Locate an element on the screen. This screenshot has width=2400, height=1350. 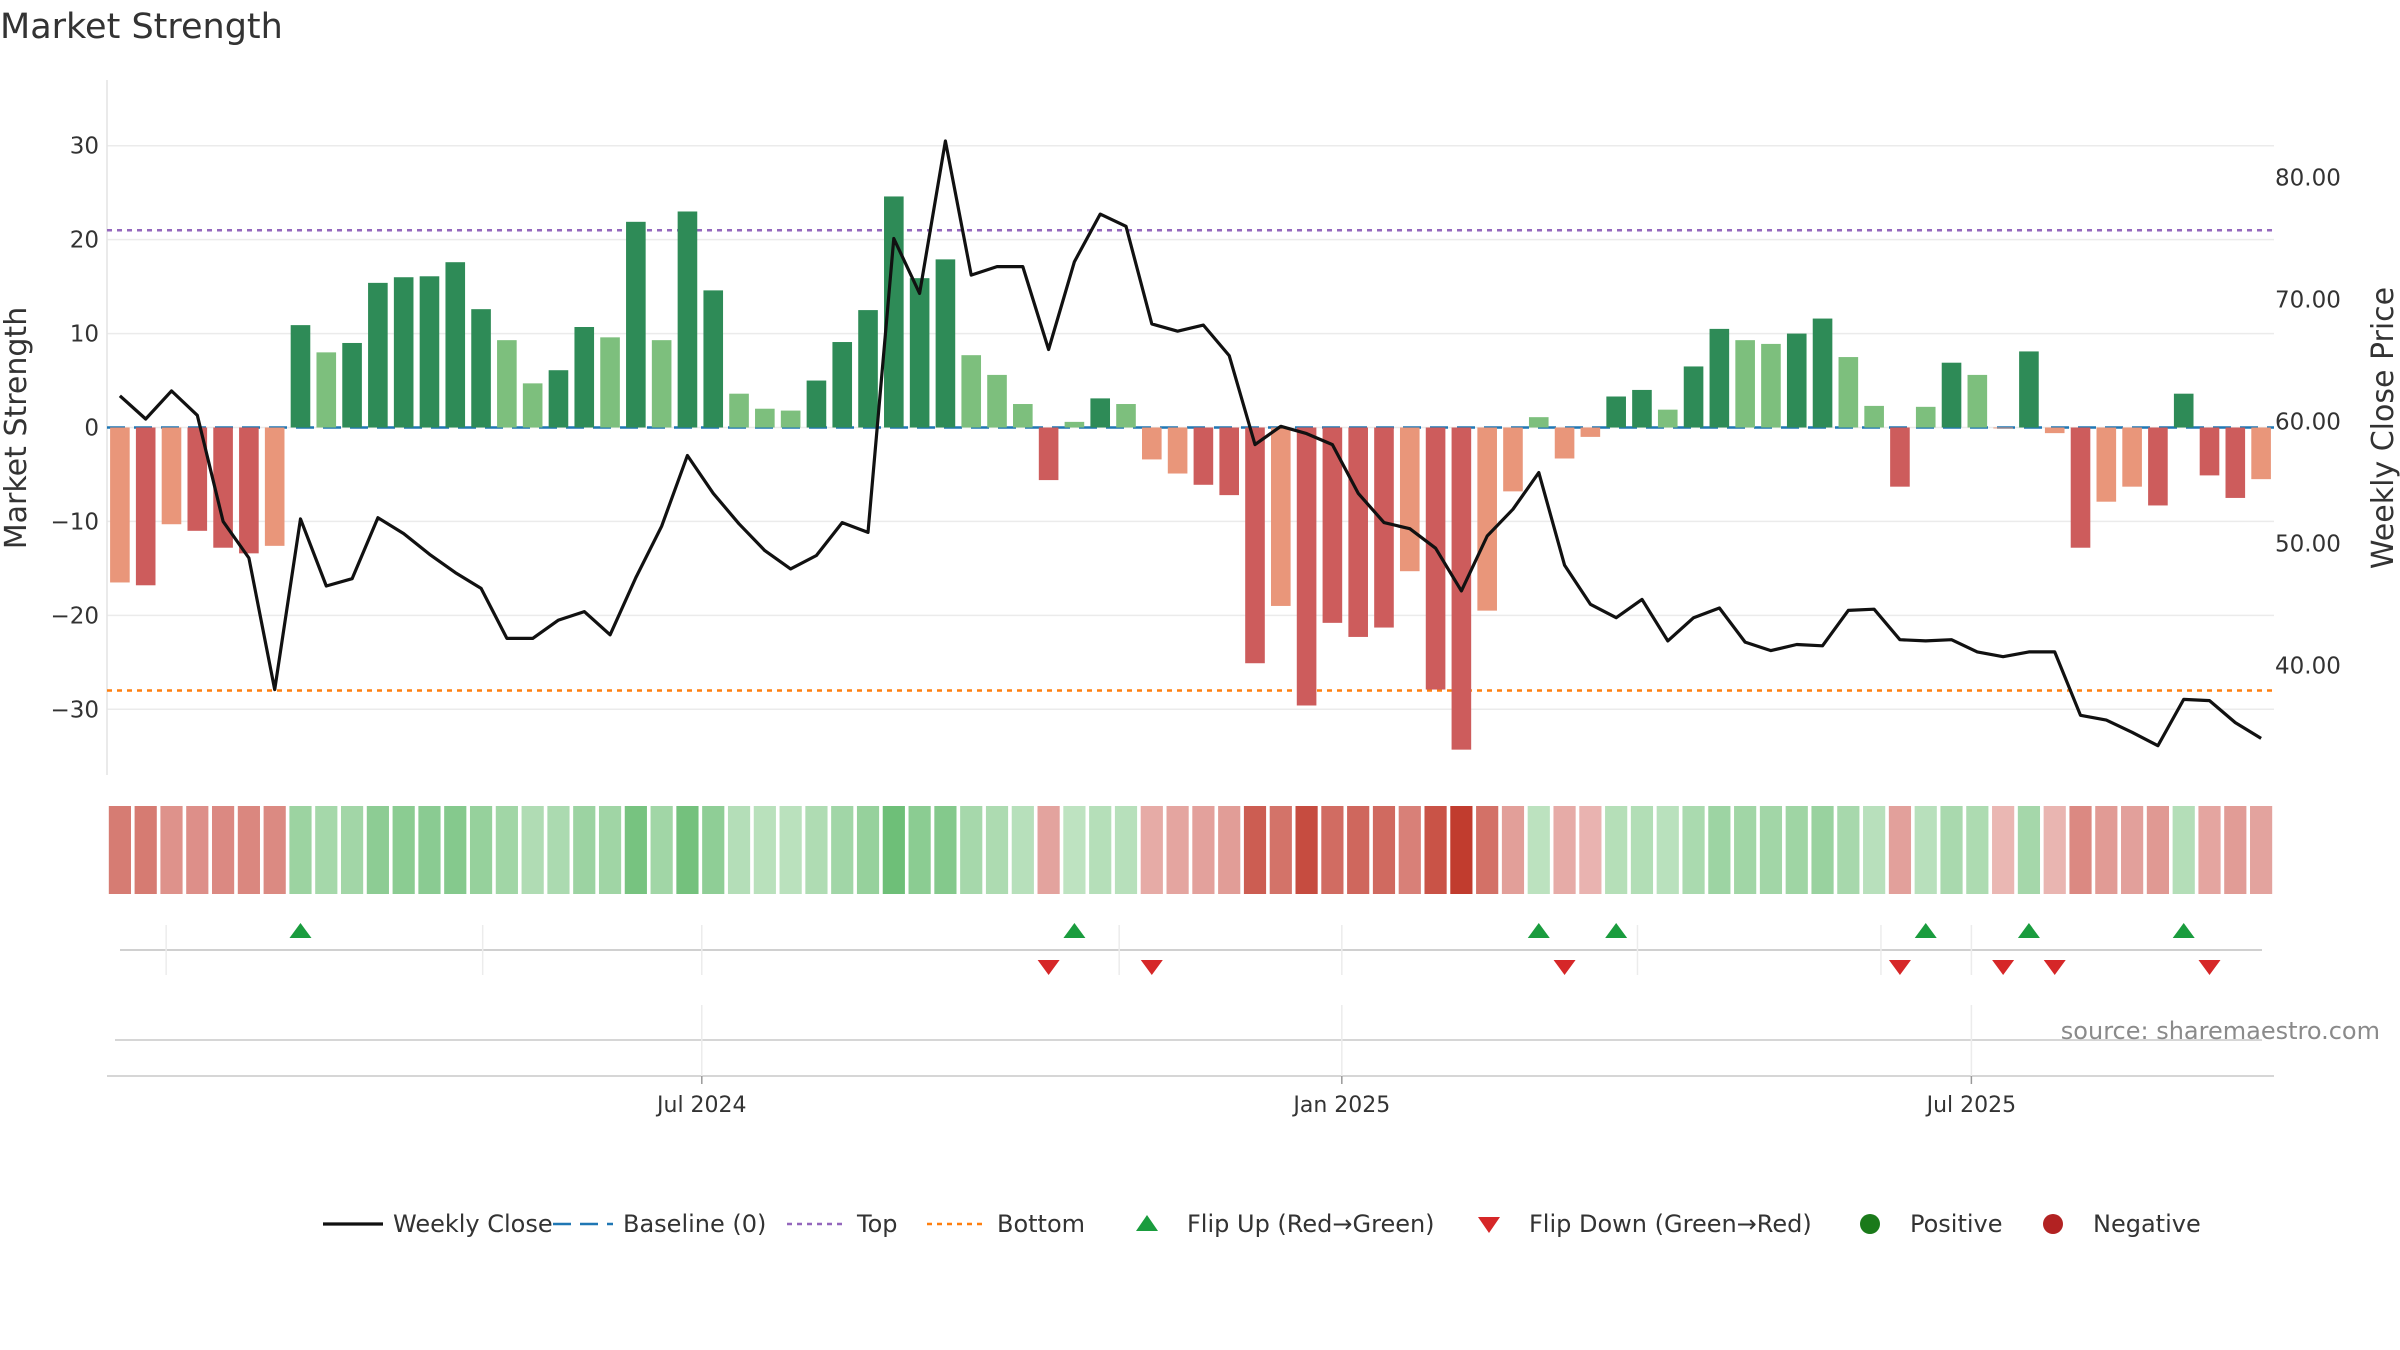
chart-title: Market Strength is located at coordinates (141, 27).